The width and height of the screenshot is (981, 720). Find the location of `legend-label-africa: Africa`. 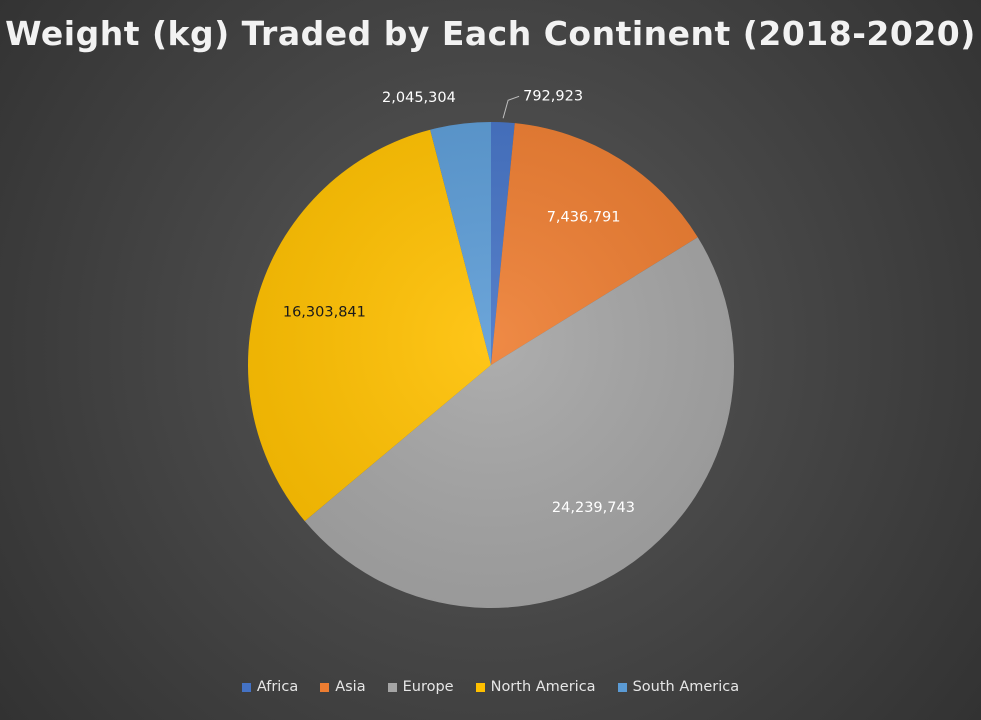

legend-label-africa: Africa is located at coordinates (277, 687).